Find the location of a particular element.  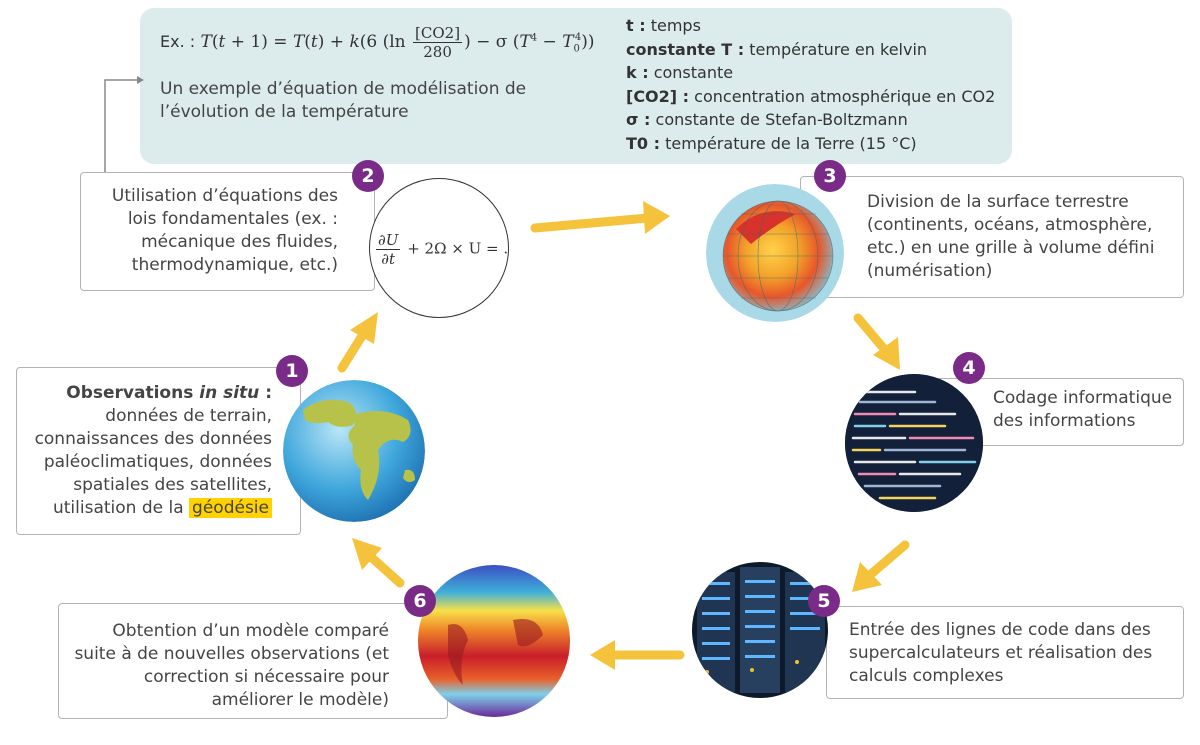

step-4-badge: 4 is located at coordinates (969, 368).